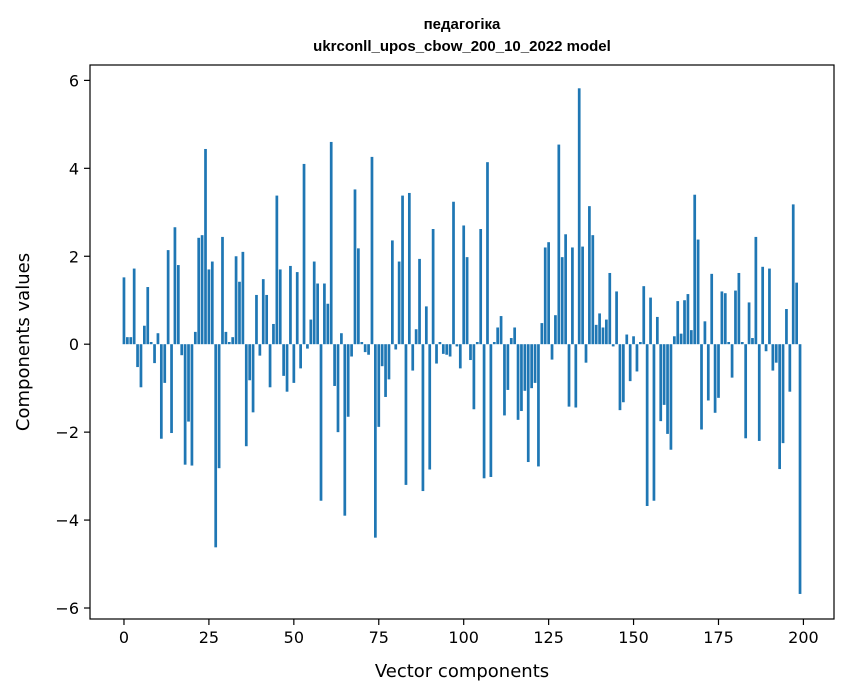 The height and width of the screenshot is (696, 847). What do you see at coordinates (72, 344) in the screenshot?
I see `y-axis-ticks: −6 −4 −2 0 2 4 6` at bounding box center [72, 344].